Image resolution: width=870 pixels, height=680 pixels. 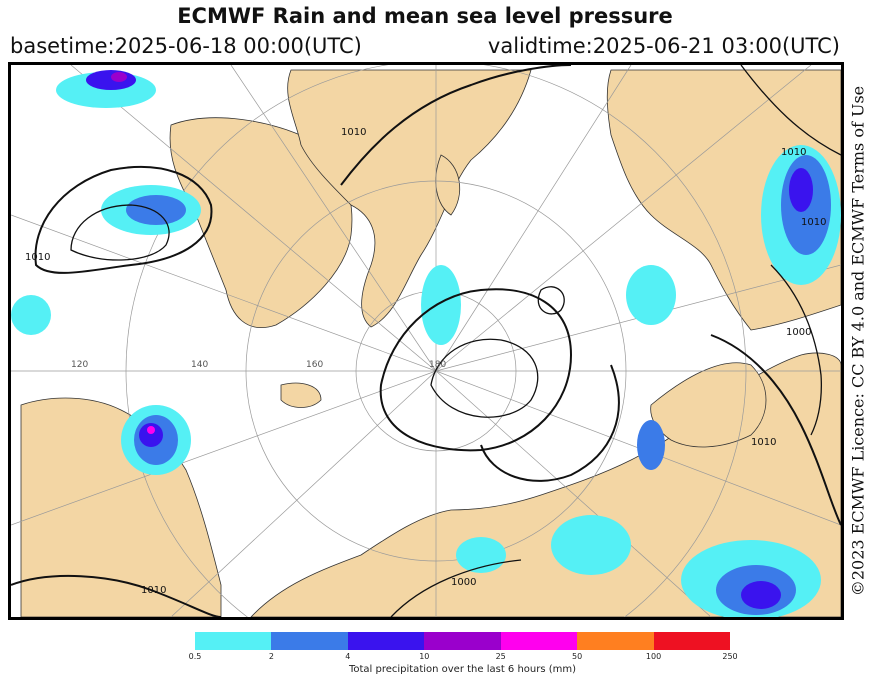 What do you see at coordinates (500, 656) in the screenshot?
I see `legend-tick: 25` at bounding box center [500, 656].